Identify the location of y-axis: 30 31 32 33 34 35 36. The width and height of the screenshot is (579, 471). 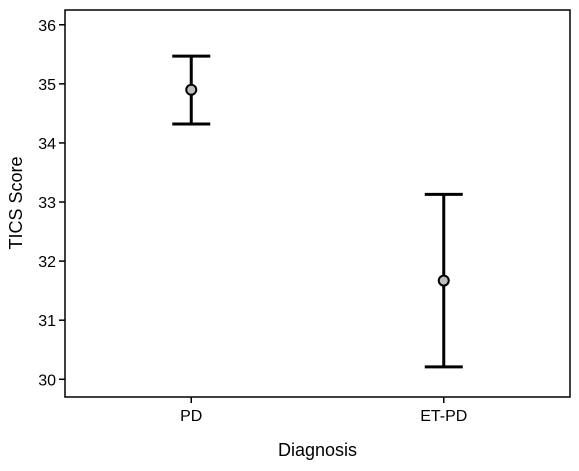
(51, 203).